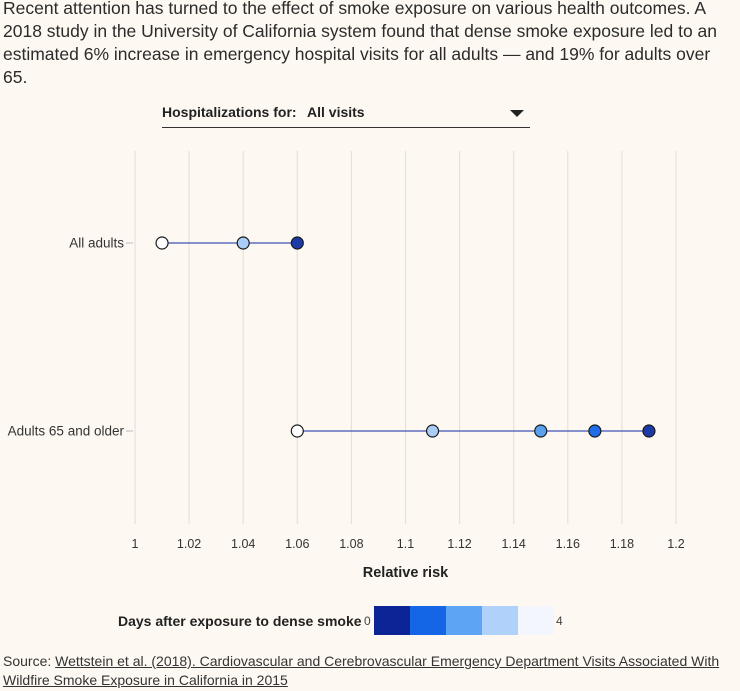 The height and width of the screenshot is (691, 740). I want to click on x-tick-label: 1, so click(135, 544).